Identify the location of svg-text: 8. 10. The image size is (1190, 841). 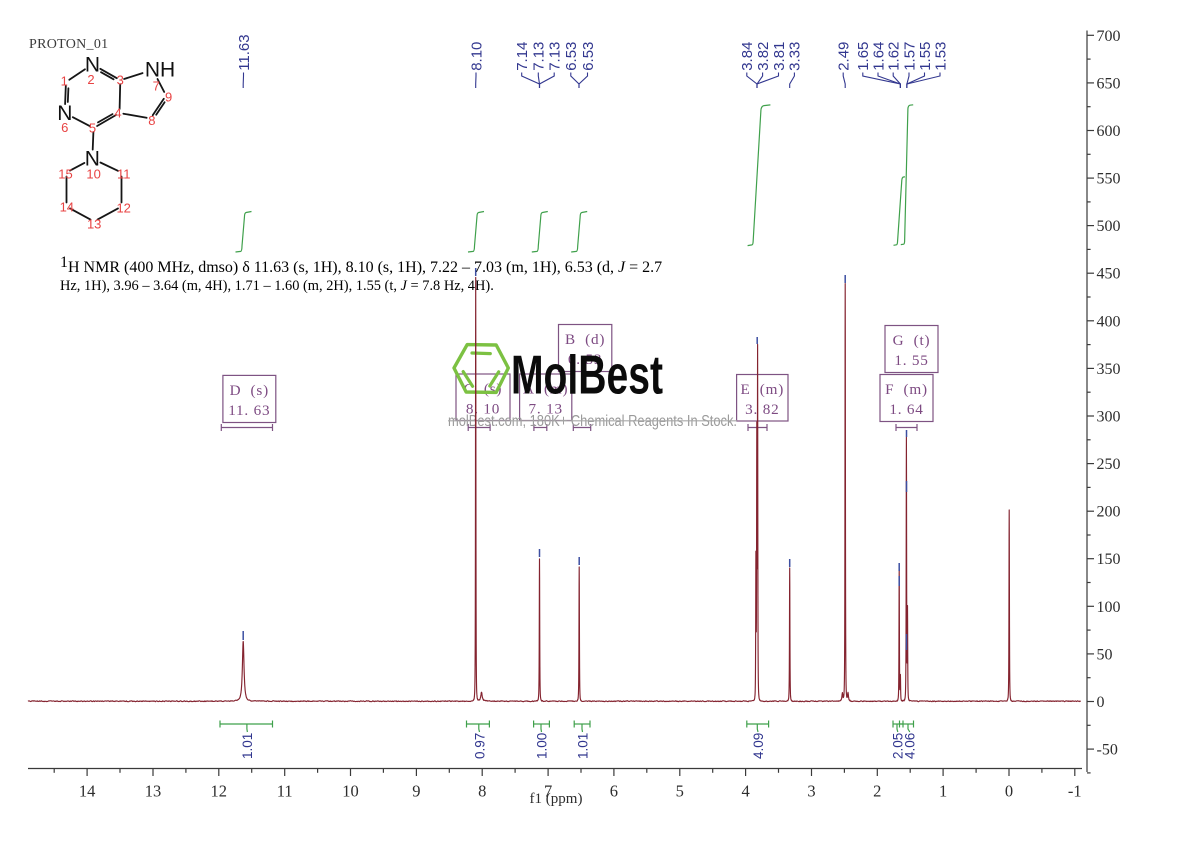
(483, 409).